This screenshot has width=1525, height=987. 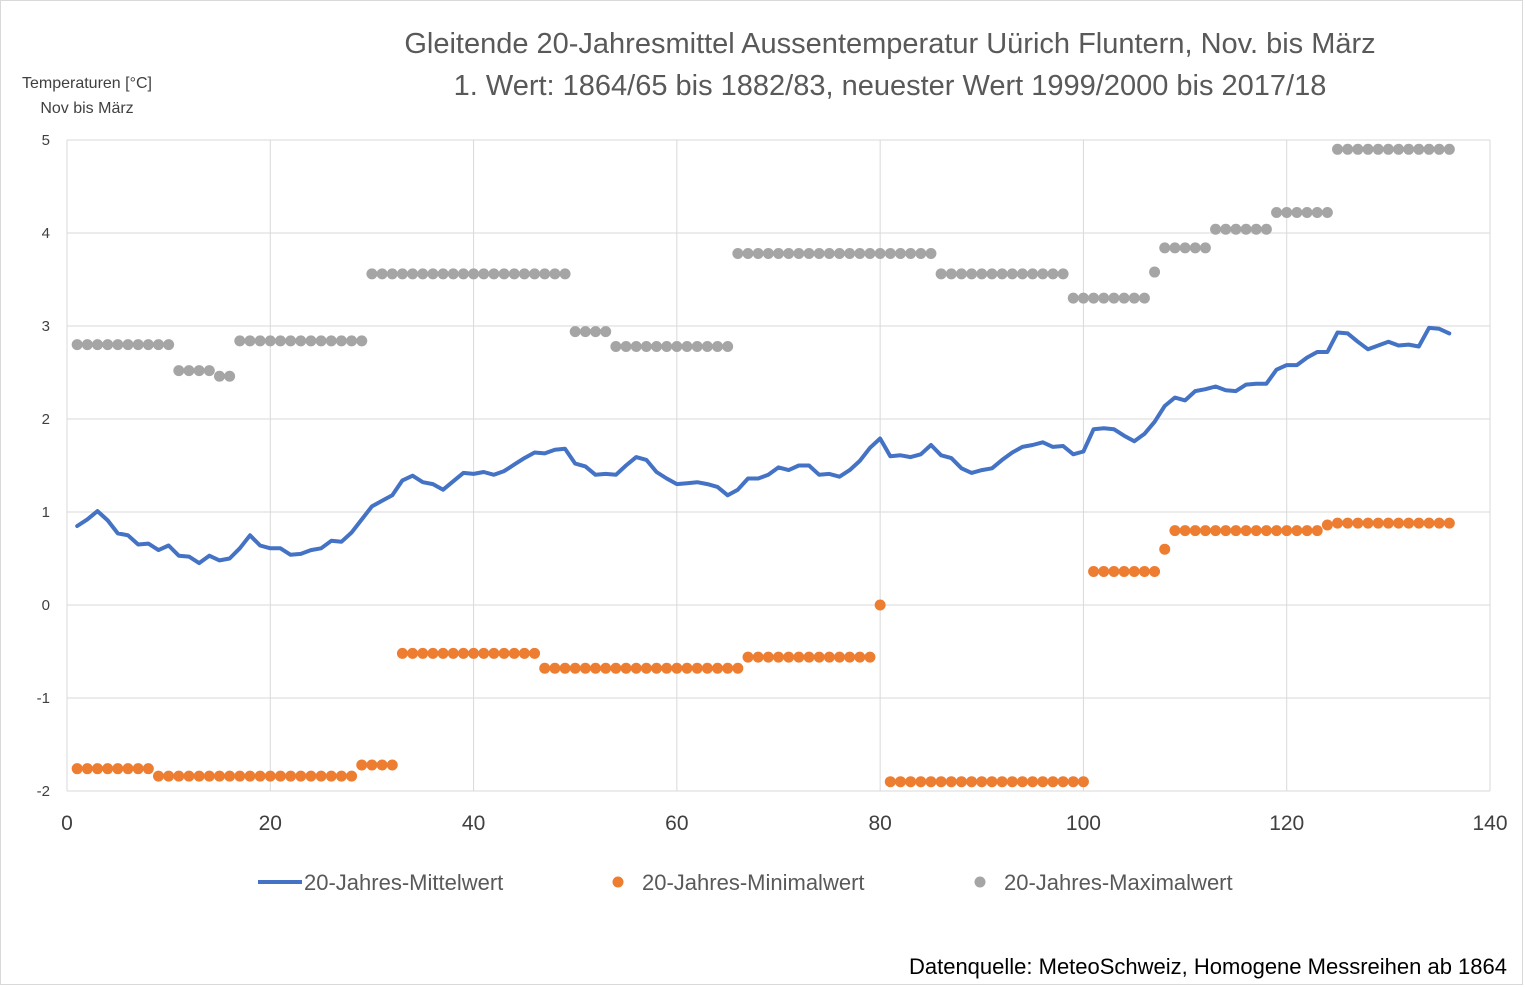 I want to click on legend-label: 20-Jahres-Maximalwert, so click(x=1118, y=882).